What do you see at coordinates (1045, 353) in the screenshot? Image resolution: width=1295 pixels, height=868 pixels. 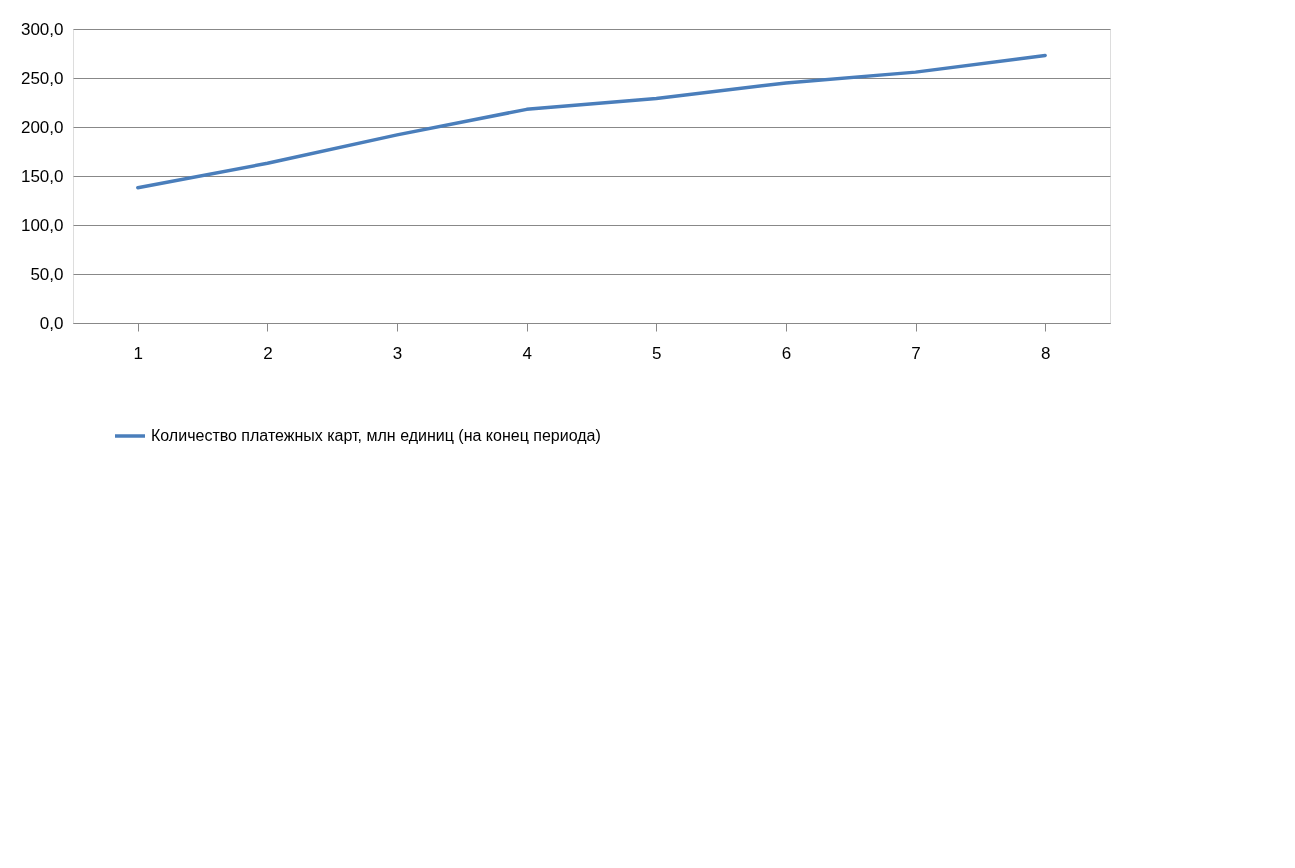 I see `x-tick-label: 8` at bounding box center [1045, 353].